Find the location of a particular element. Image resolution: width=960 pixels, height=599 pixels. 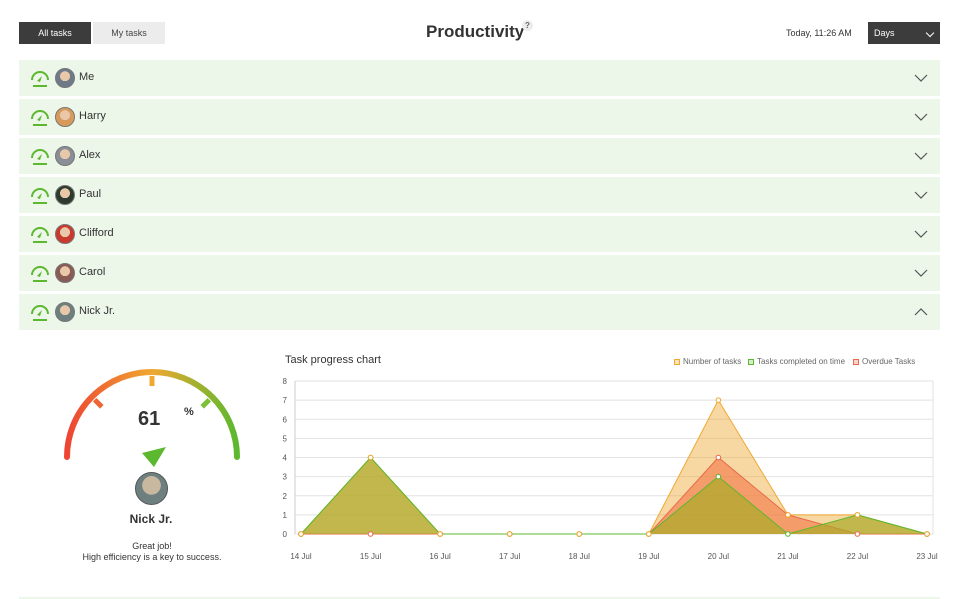

x-tick-label: 22 Jul is located at coordinates (858, 556).